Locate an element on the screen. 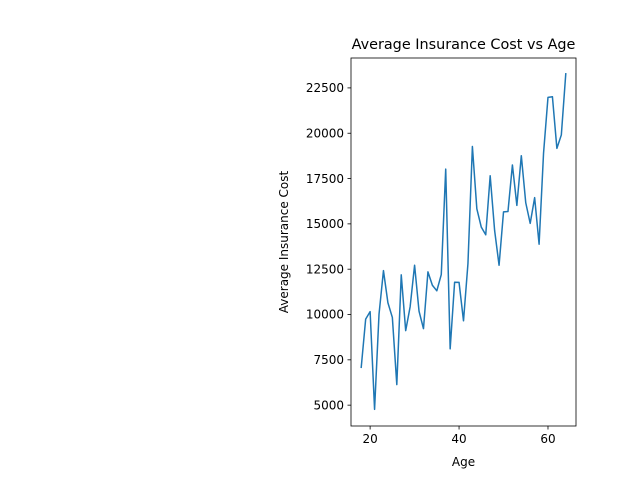 The height and width of the screenshot is (480, 640). x-tick-label: 20 is located at coordinates (369, 439).